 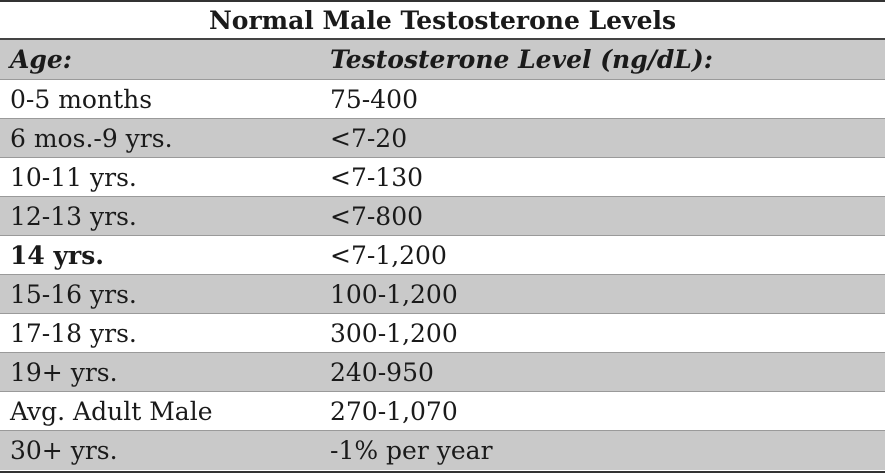 I want to click on table-row: 15-16 yrs. 100-1,200, so click(x=442, y=294).